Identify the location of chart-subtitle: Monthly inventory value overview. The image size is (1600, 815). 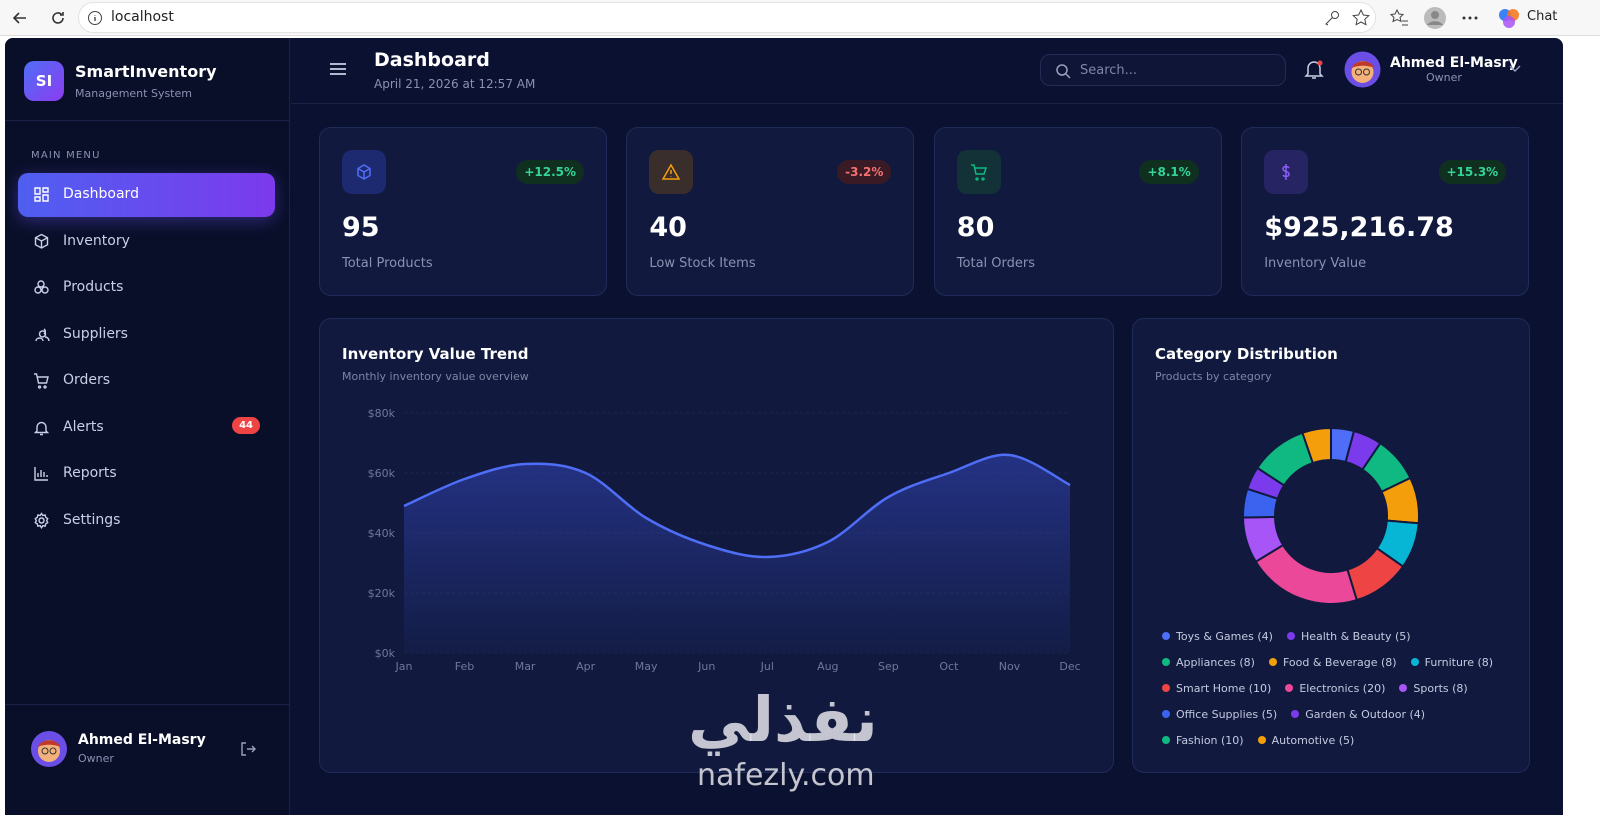
(435, 376).